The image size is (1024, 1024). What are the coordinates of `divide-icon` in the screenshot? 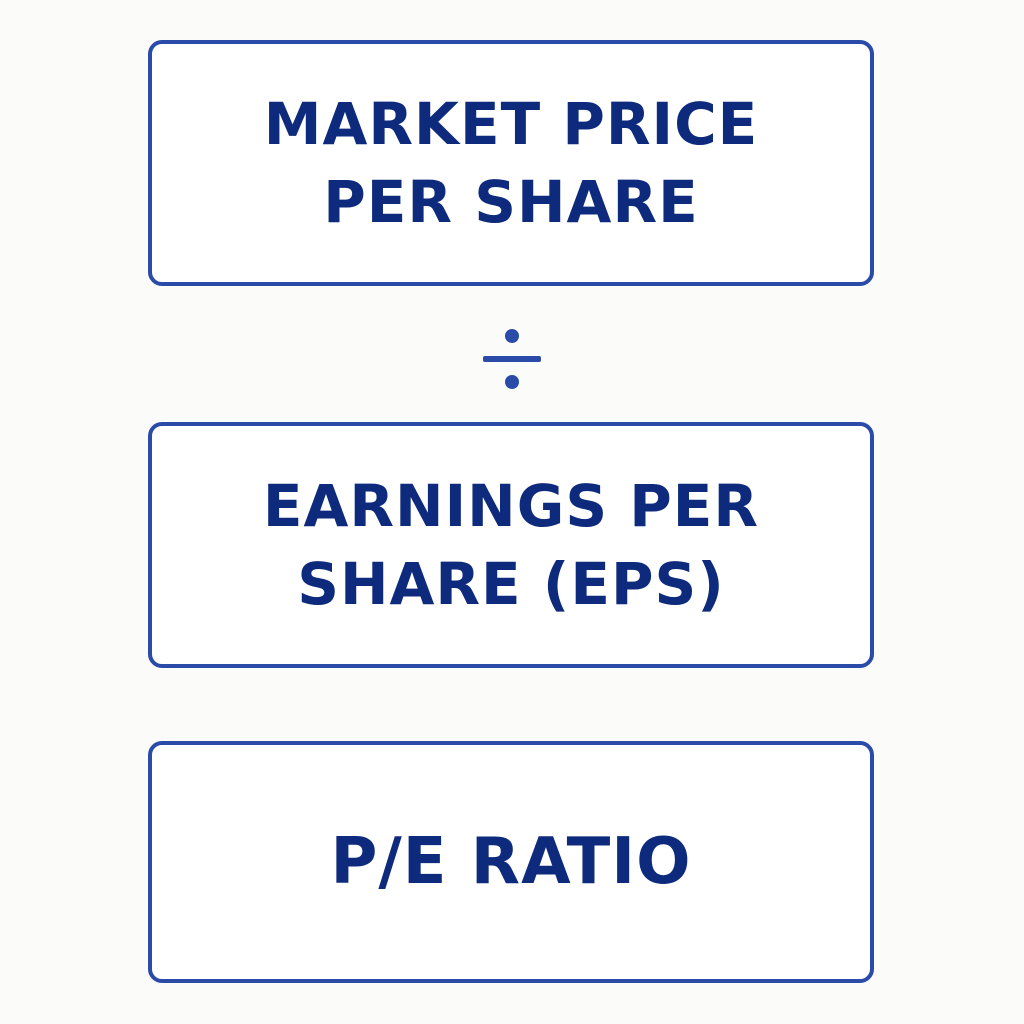 It's located at (512, 359).